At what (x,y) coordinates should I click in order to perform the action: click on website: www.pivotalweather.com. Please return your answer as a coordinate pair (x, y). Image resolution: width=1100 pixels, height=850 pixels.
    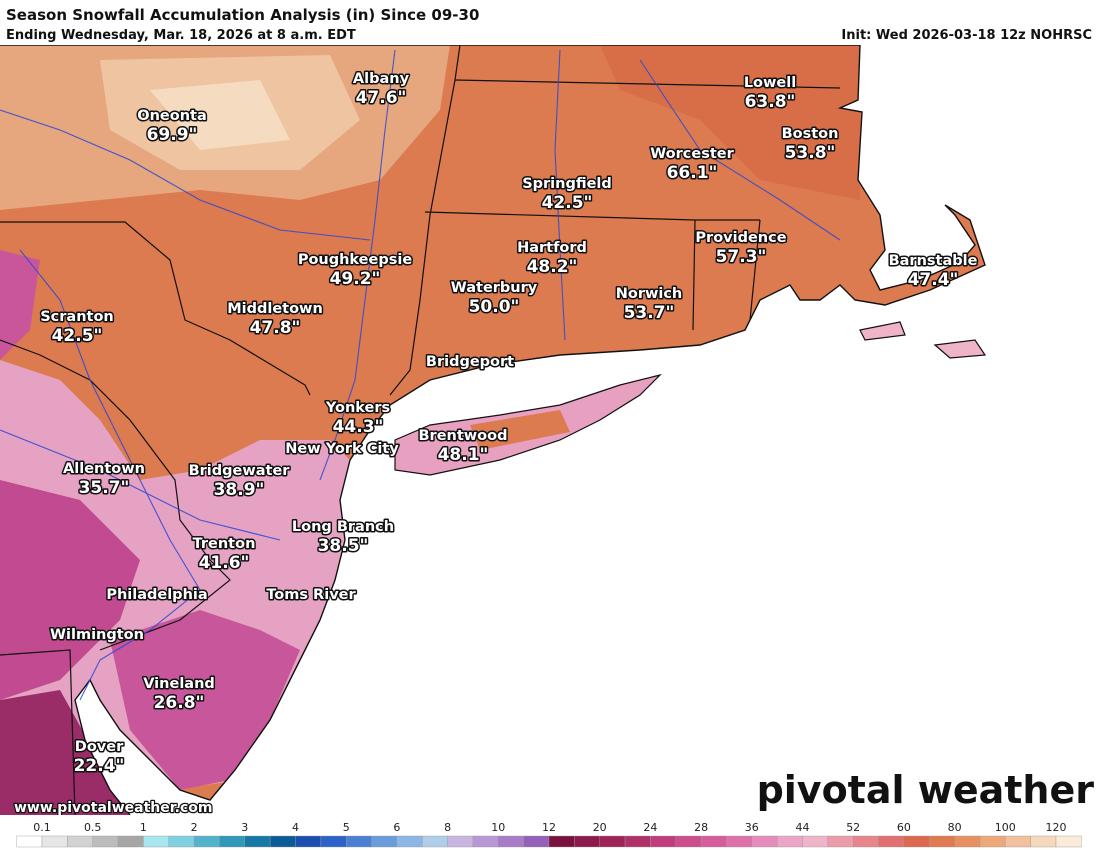
    Looking at the image, I should click on (113, 808).